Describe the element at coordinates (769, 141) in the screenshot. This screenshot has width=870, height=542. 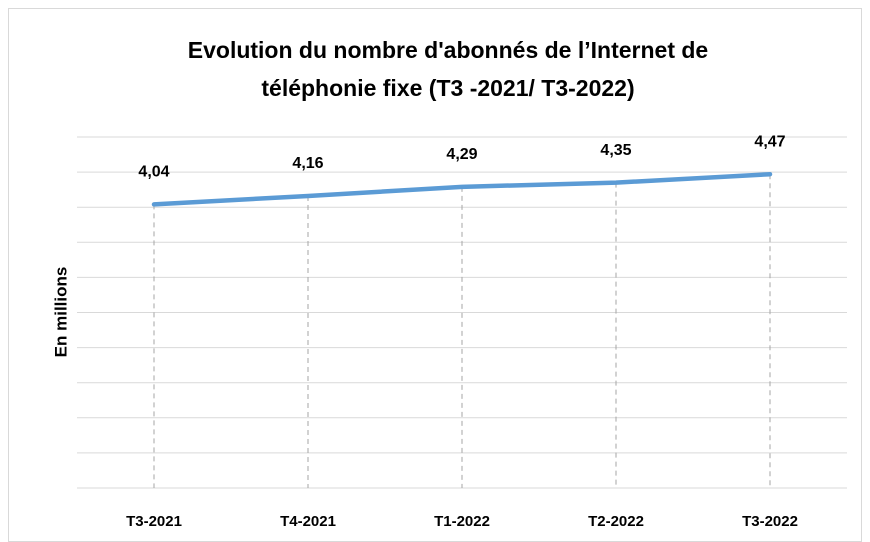
I see `data-label: 4,47` at that location.